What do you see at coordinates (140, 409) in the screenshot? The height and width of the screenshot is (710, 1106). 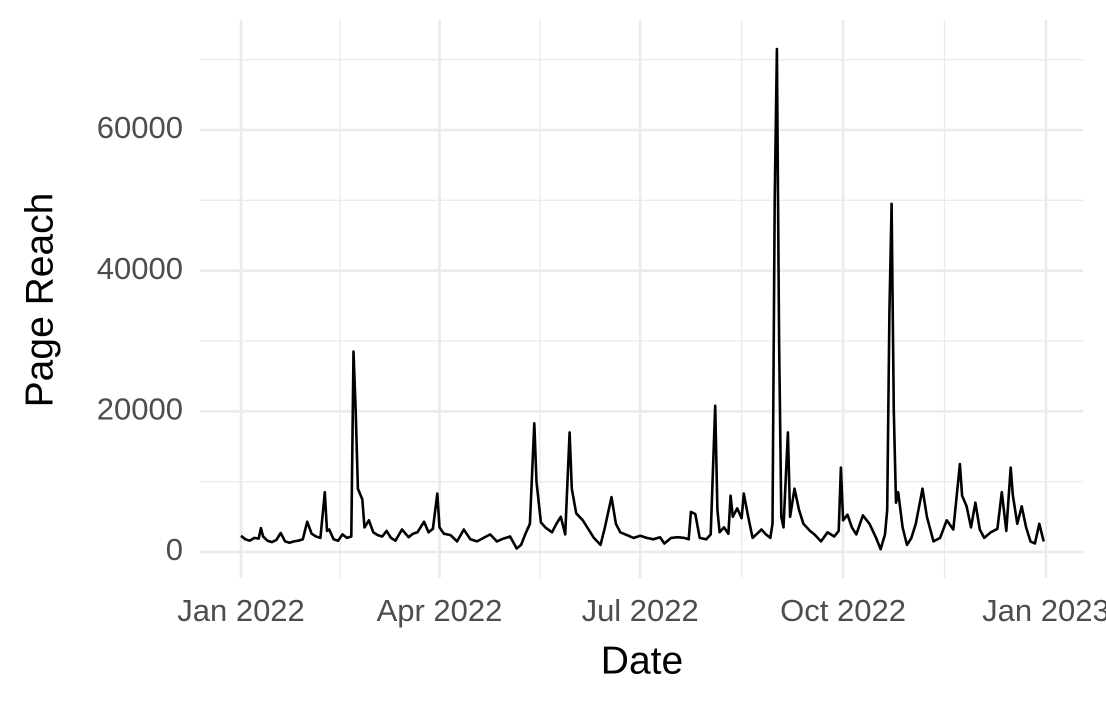 I see `y-tick-label: 20000` at bounding box center [140, 409].